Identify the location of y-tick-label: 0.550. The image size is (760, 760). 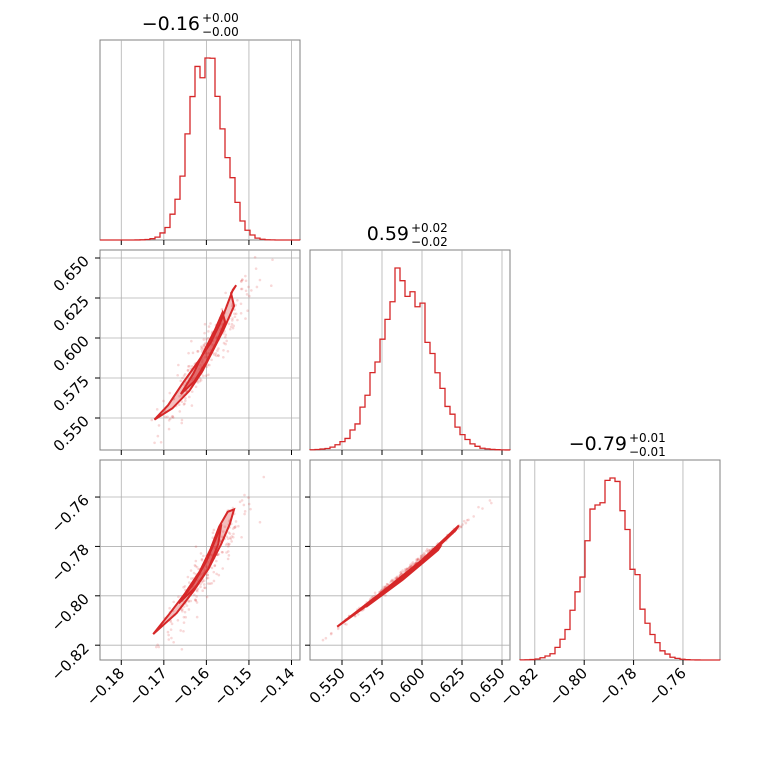
(71, 433).